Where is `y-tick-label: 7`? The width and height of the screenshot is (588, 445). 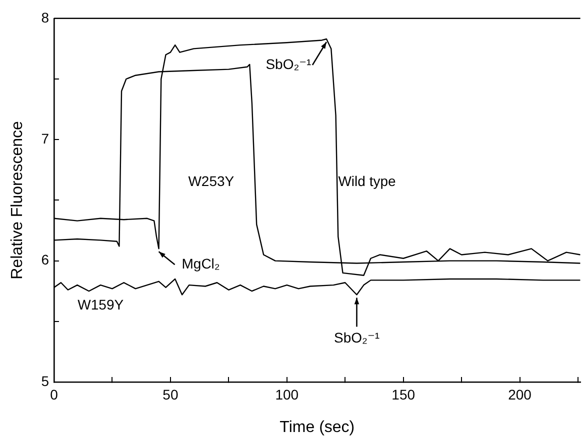
y-tick-label: 7 is located at coordinates (45, 138).